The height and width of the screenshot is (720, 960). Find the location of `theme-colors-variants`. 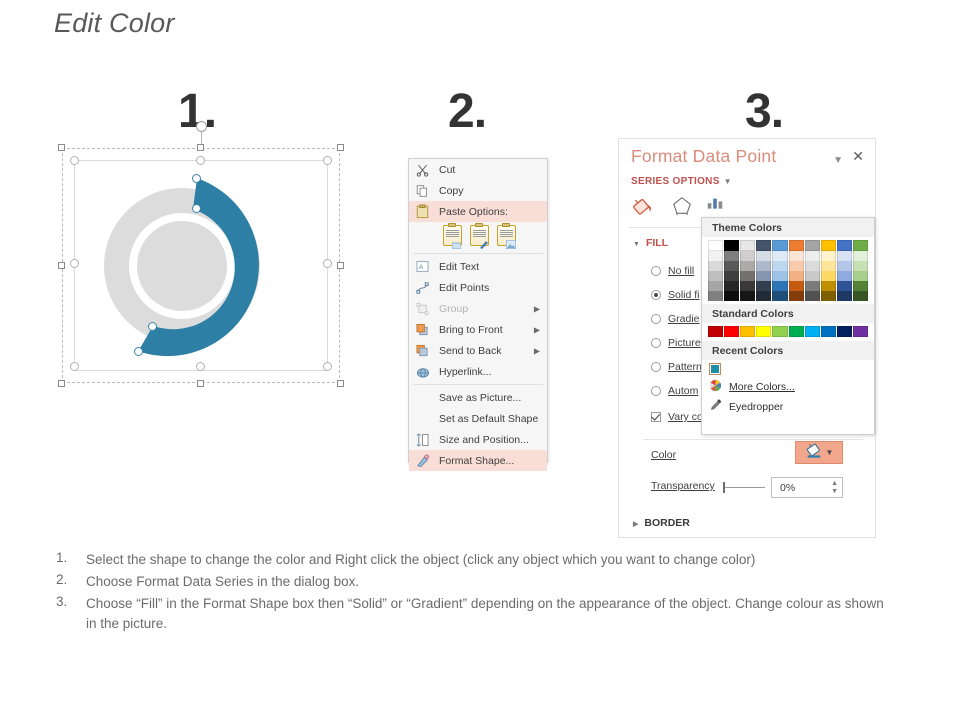

theme-colors-variants is located at coordinates (788, 276).